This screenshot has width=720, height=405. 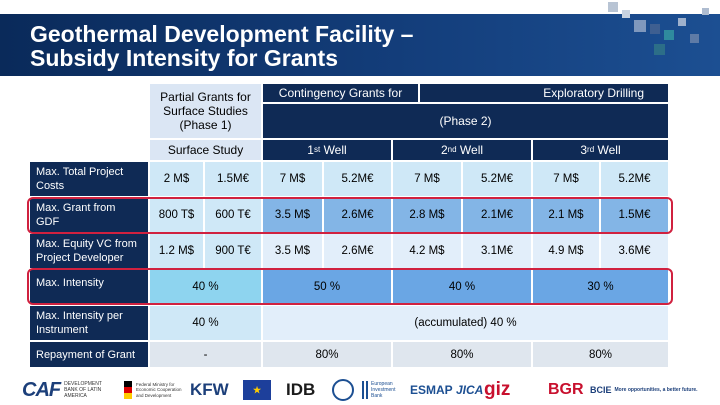 I want to click on table-cell: 2.1M€, so click(x=498, y=216).